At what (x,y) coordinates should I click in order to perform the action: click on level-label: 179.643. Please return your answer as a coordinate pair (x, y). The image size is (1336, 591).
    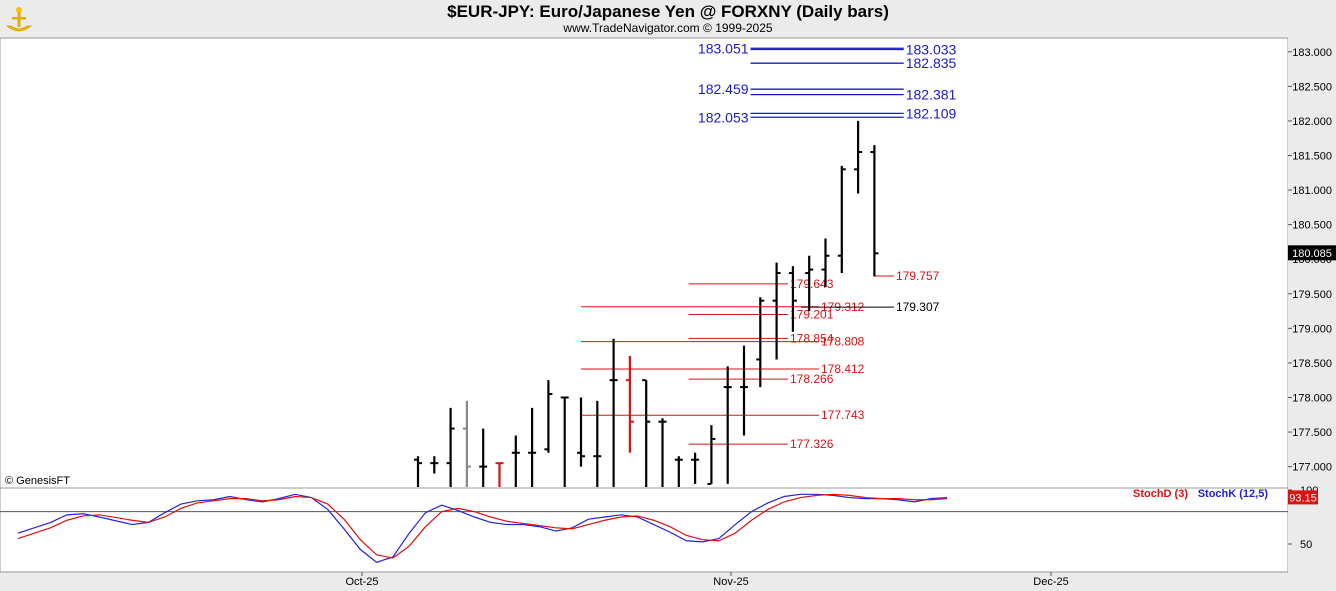
    Looking at the image, I should click on (812, 284).